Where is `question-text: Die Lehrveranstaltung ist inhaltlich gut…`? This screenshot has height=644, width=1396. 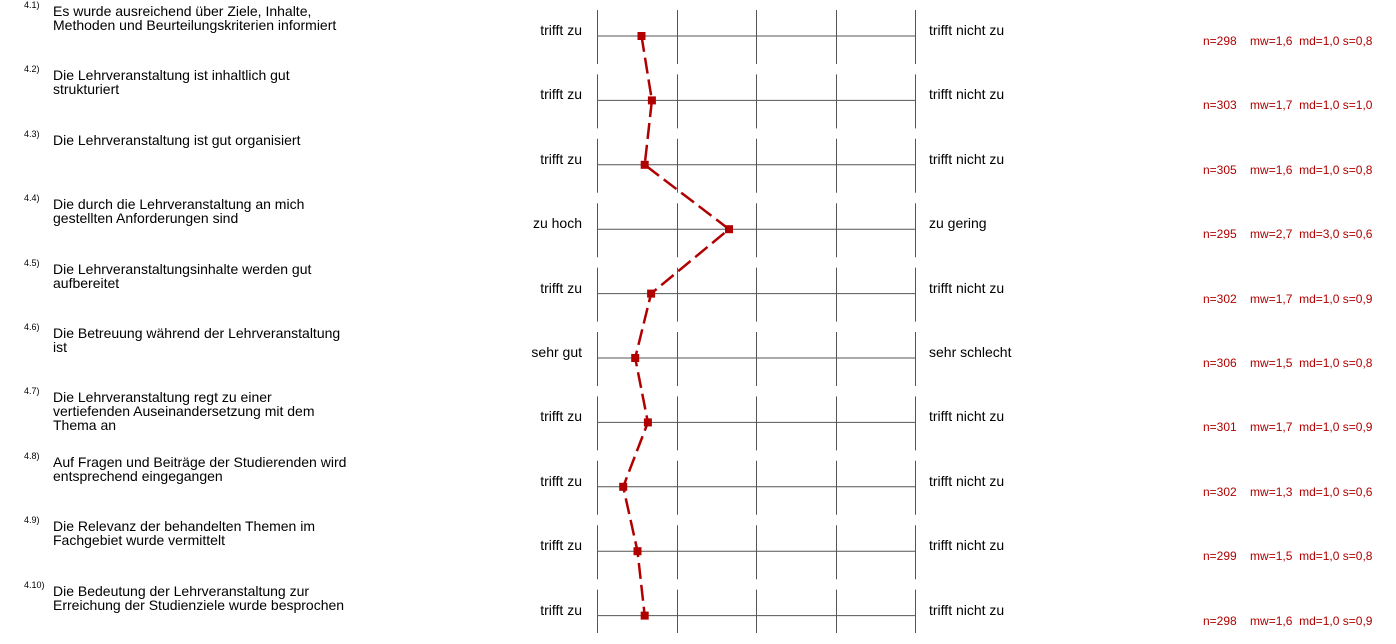
question-text: Die Lehrveranstaltung ist inhaltlich gut… is located at coordinates (171, 82).